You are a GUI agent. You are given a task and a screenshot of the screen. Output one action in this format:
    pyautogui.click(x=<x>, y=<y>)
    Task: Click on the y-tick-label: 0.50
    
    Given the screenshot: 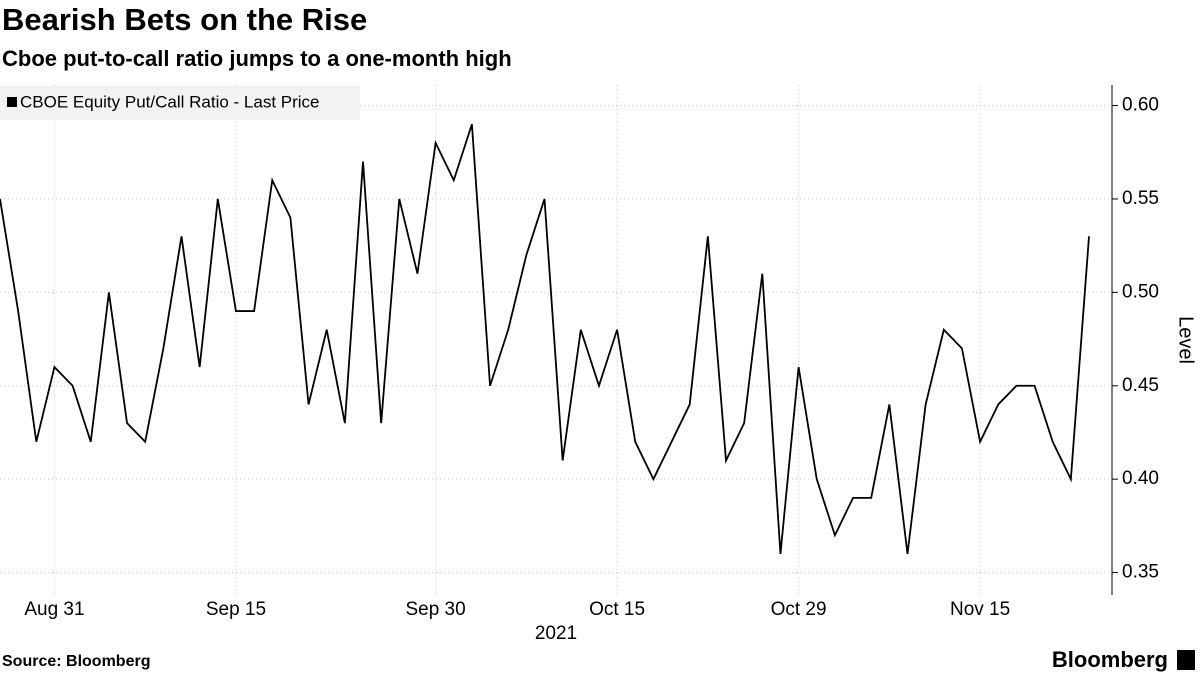 What is the action you would take?
    pyautogui.click(x=1140, y=291)
    